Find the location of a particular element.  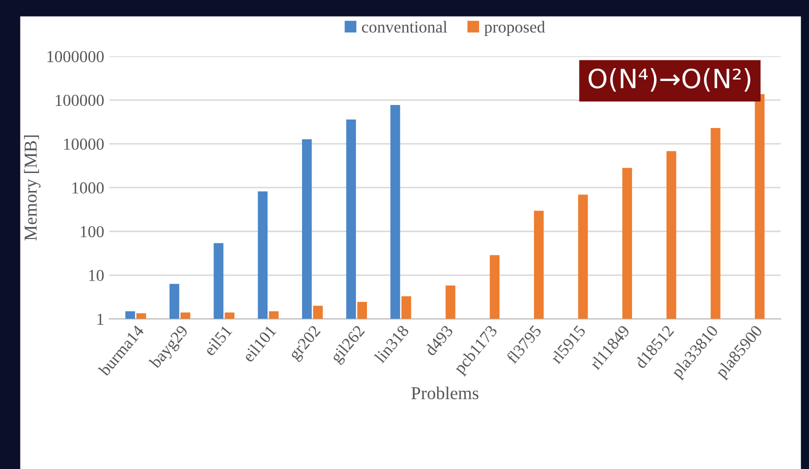

y-tick-label: 1000000 is located at coordinates (75, 56).